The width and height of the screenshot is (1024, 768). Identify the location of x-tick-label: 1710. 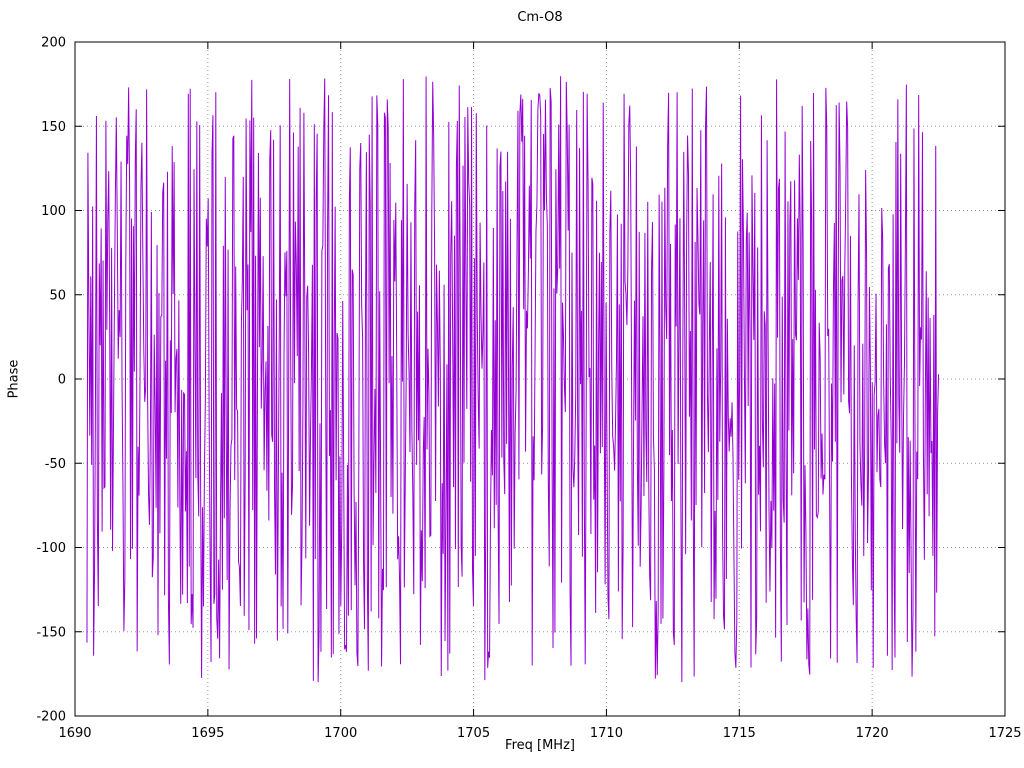
(606, 733).